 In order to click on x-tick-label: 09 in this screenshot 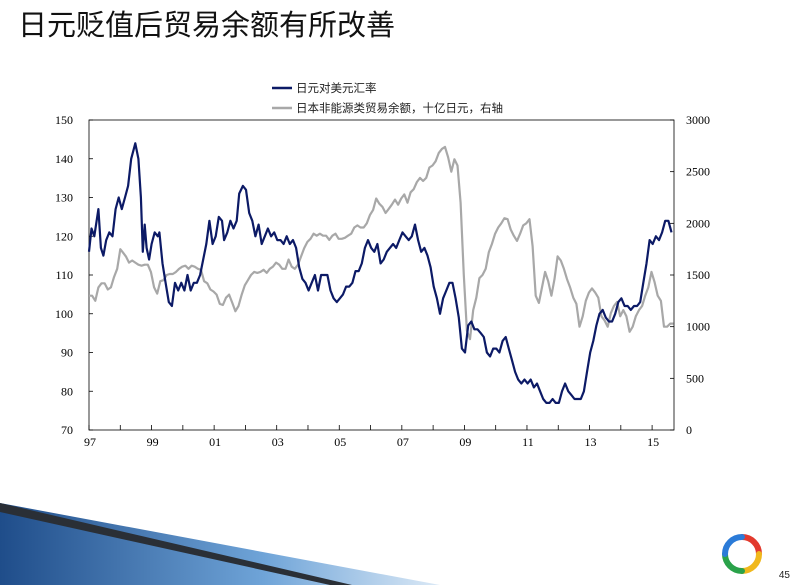, I will do `click(465, 442)`.